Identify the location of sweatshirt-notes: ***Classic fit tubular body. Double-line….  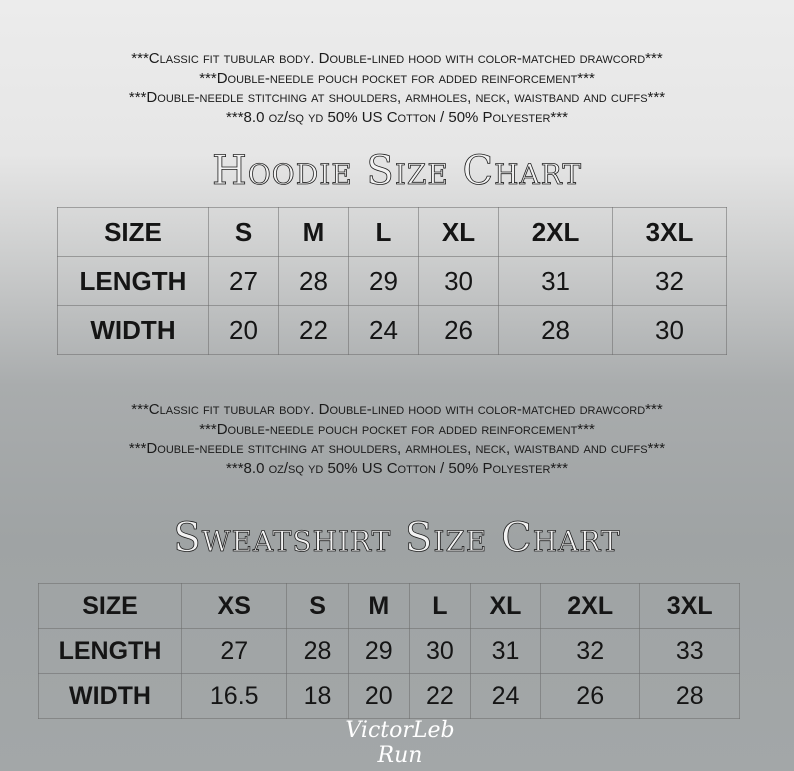
(397, 439).